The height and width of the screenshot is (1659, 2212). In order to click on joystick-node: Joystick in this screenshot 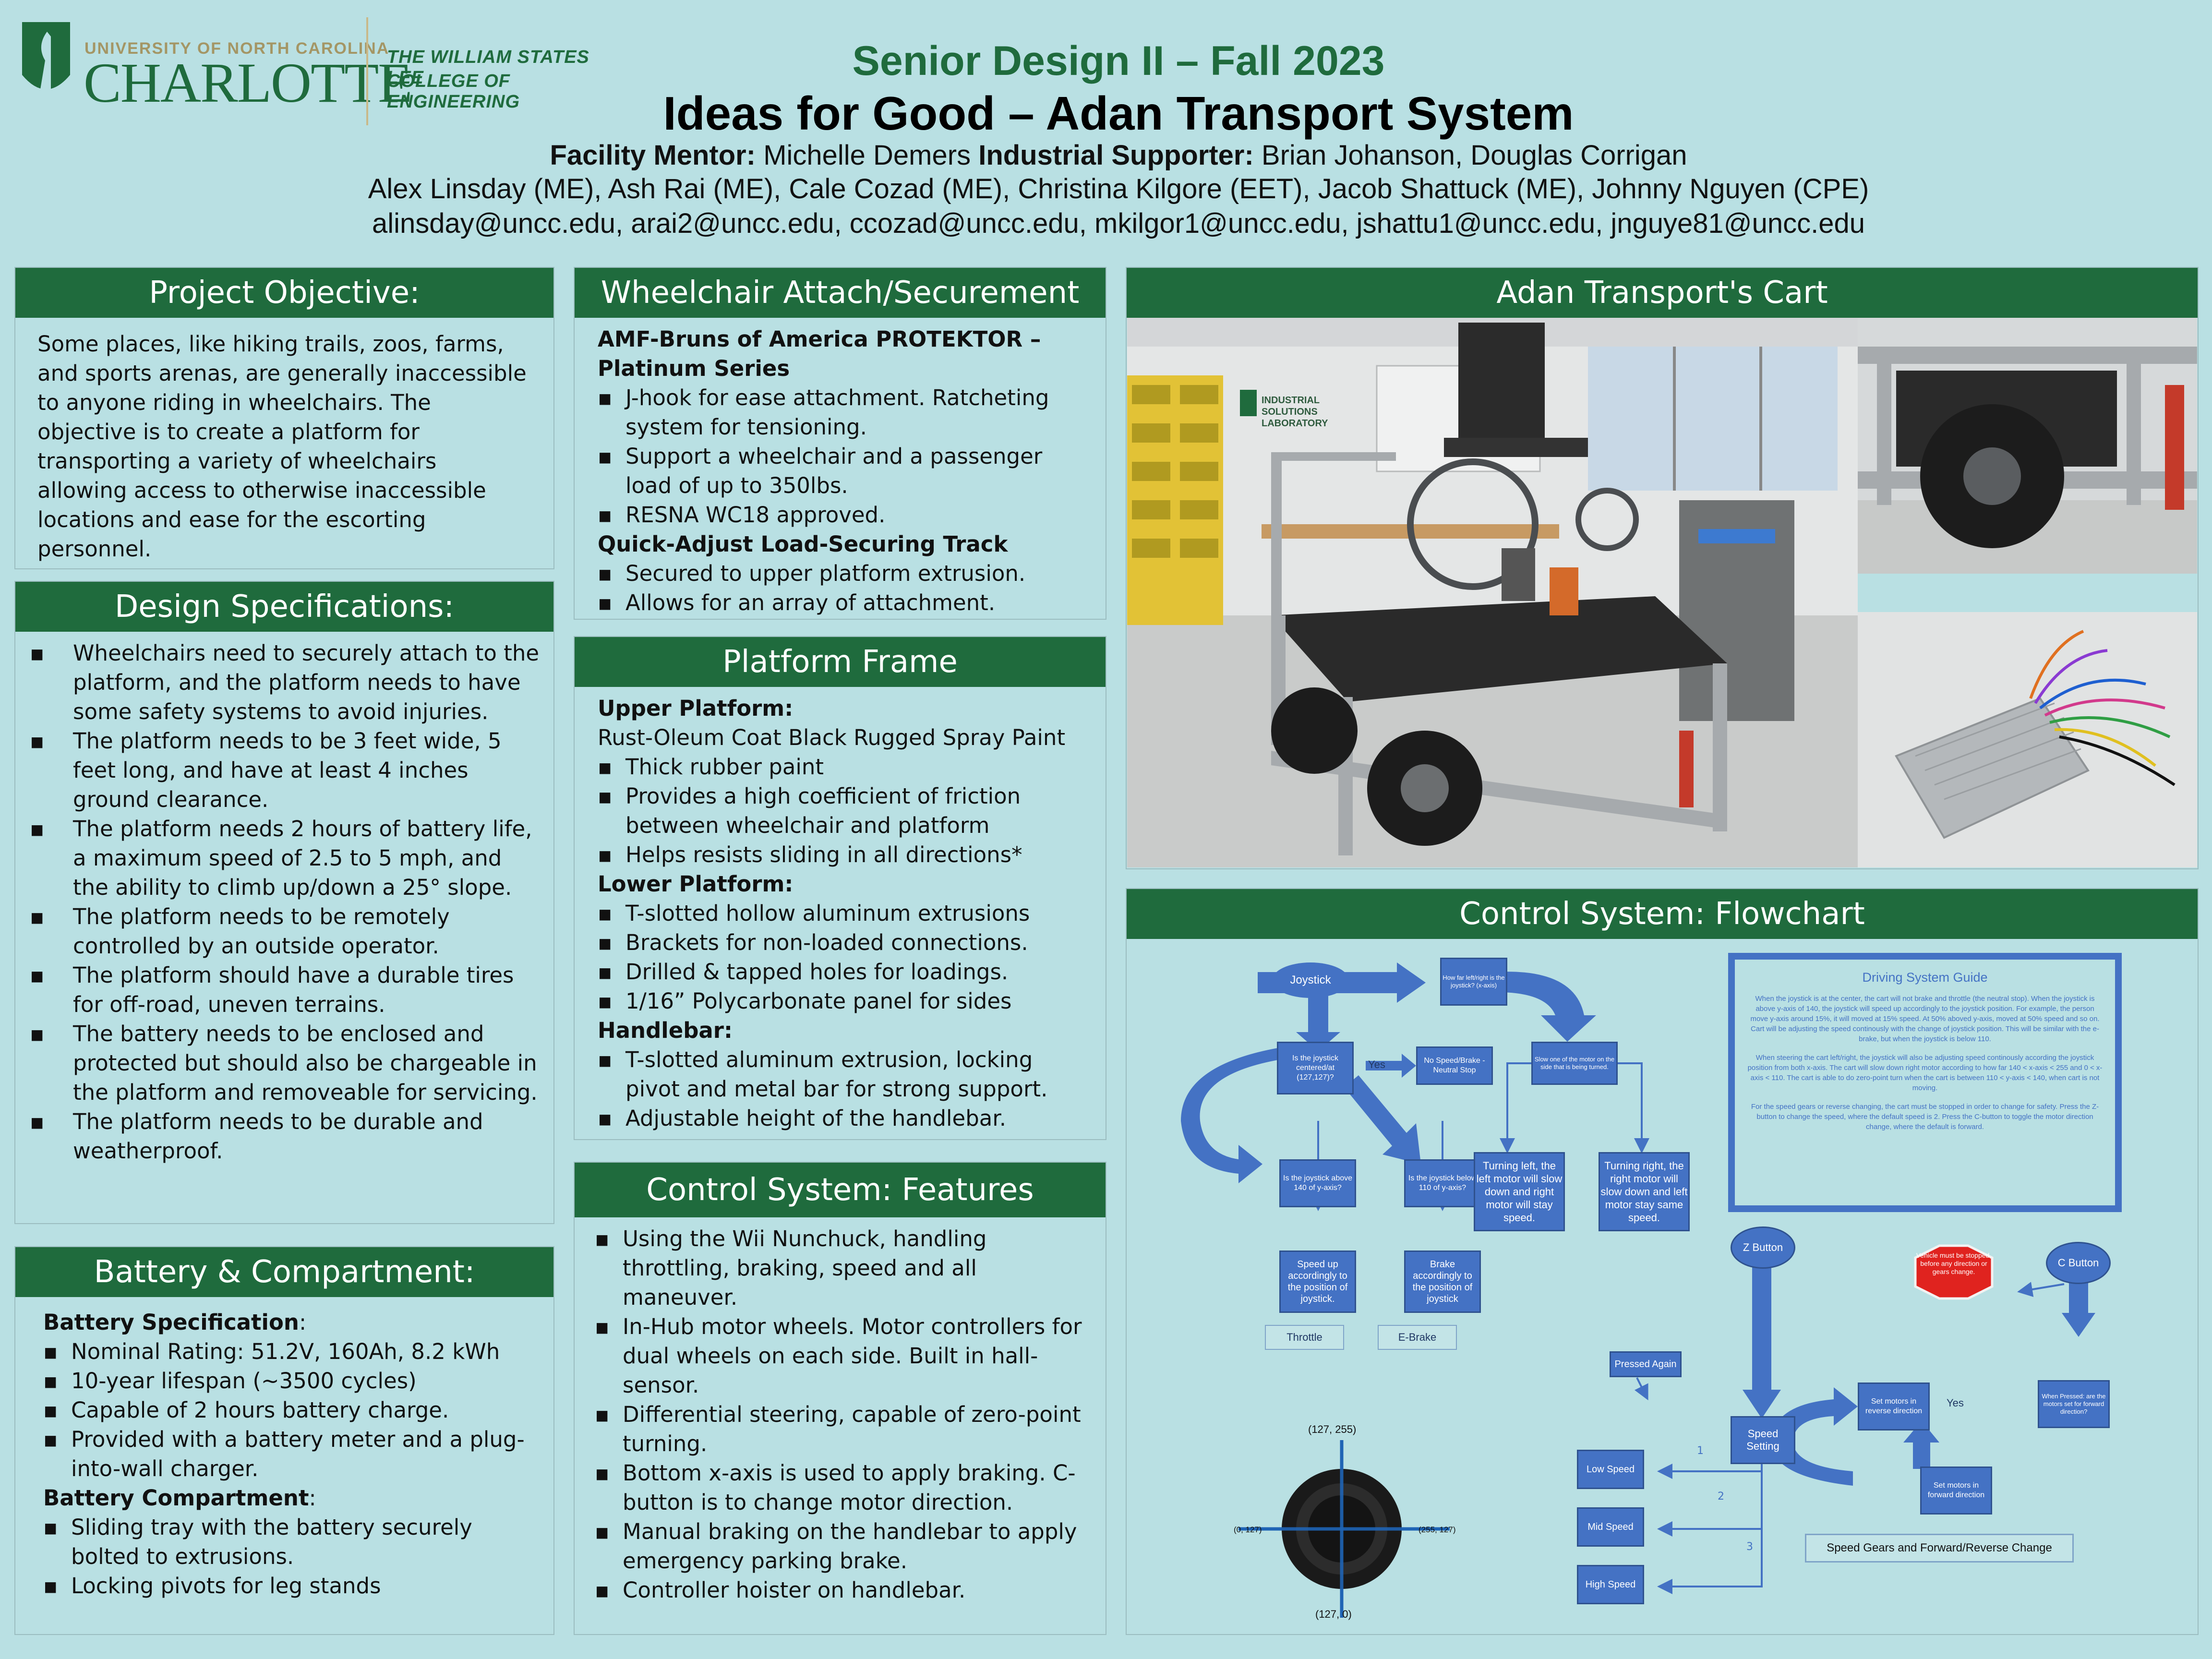, I will do `click(1310, 980)`.